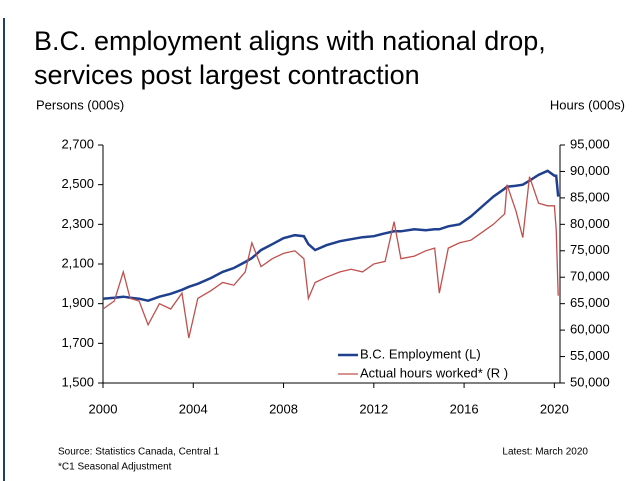 This screenshot has height=481, width=635. What do you see at coordinates (373, 408) in the screenshot?
I see `x-tick-label: 2012` at bounding box center [373, 408].